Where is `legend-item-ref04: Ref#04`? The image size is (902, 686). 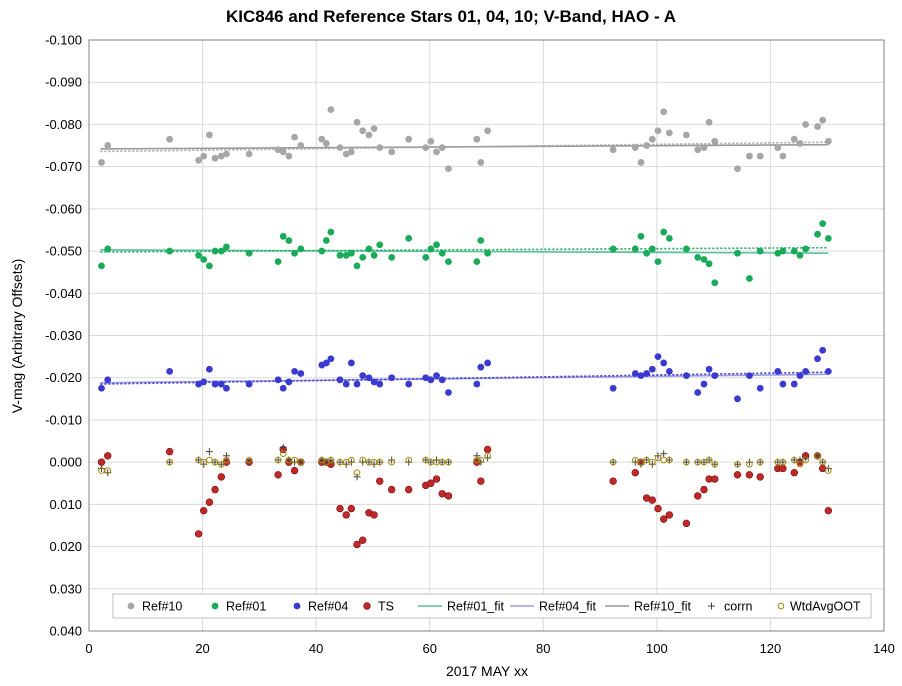 legend-item-ref04: Ref#04 is located at coordinates (320, 607).